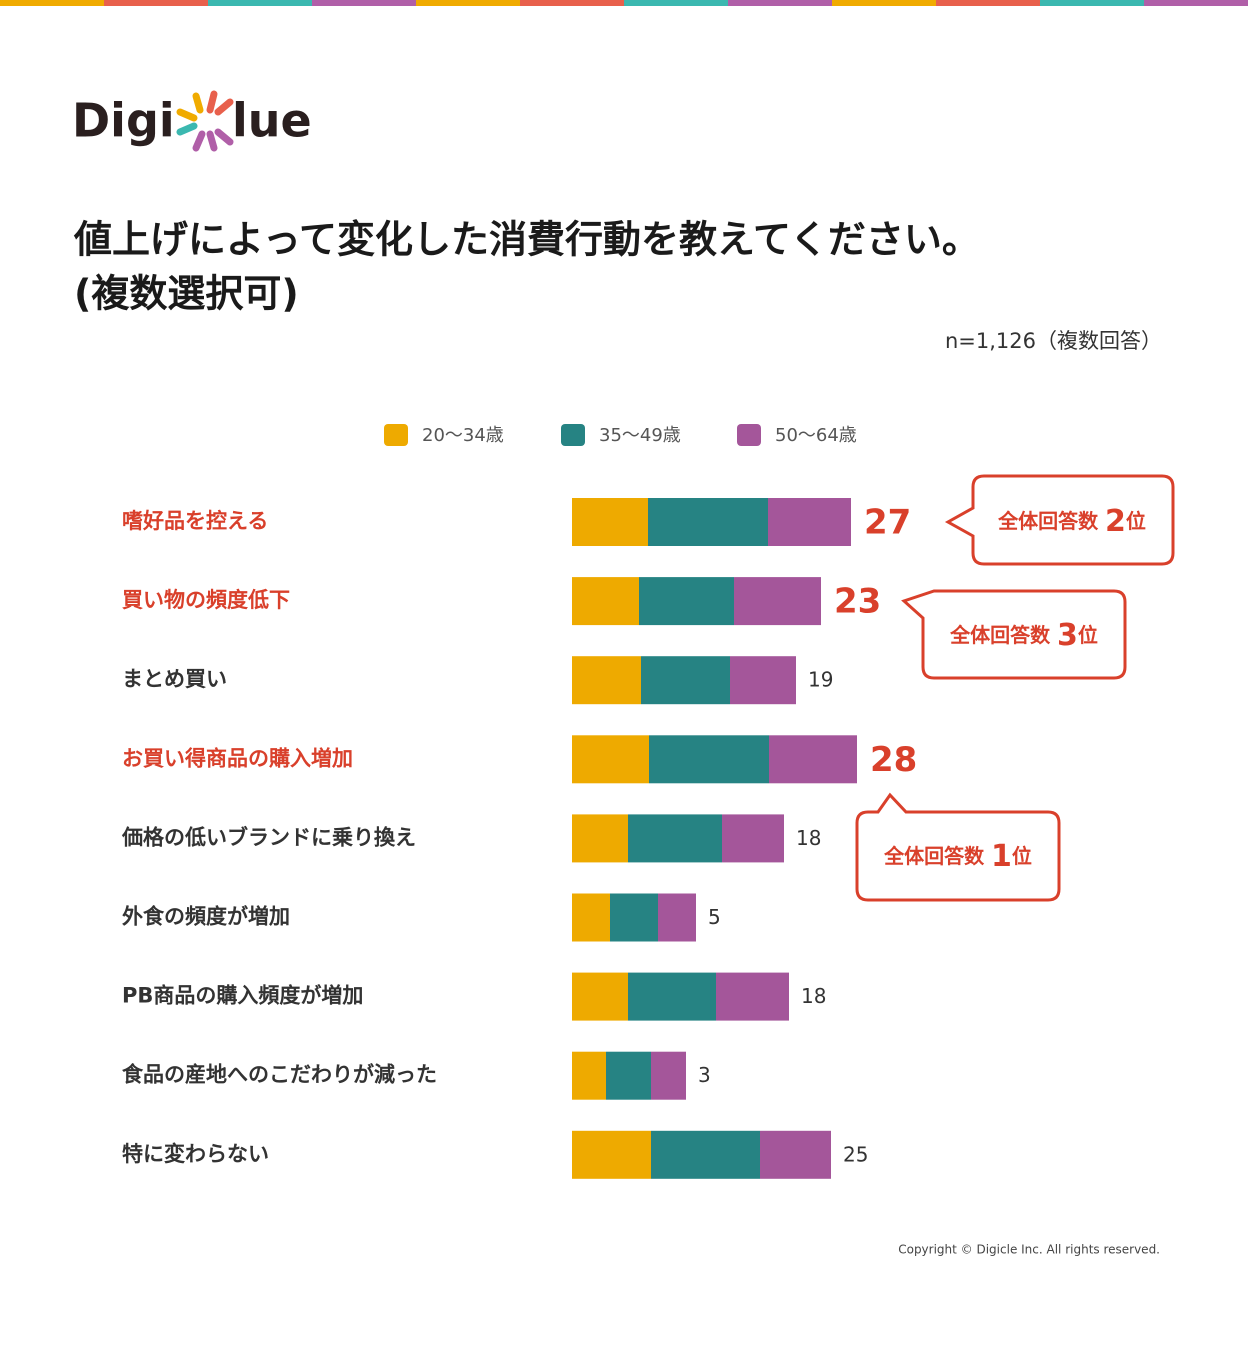  Describe the element at coordinates (205, 121) in the screenshot. I see `logo-icon` at that location.